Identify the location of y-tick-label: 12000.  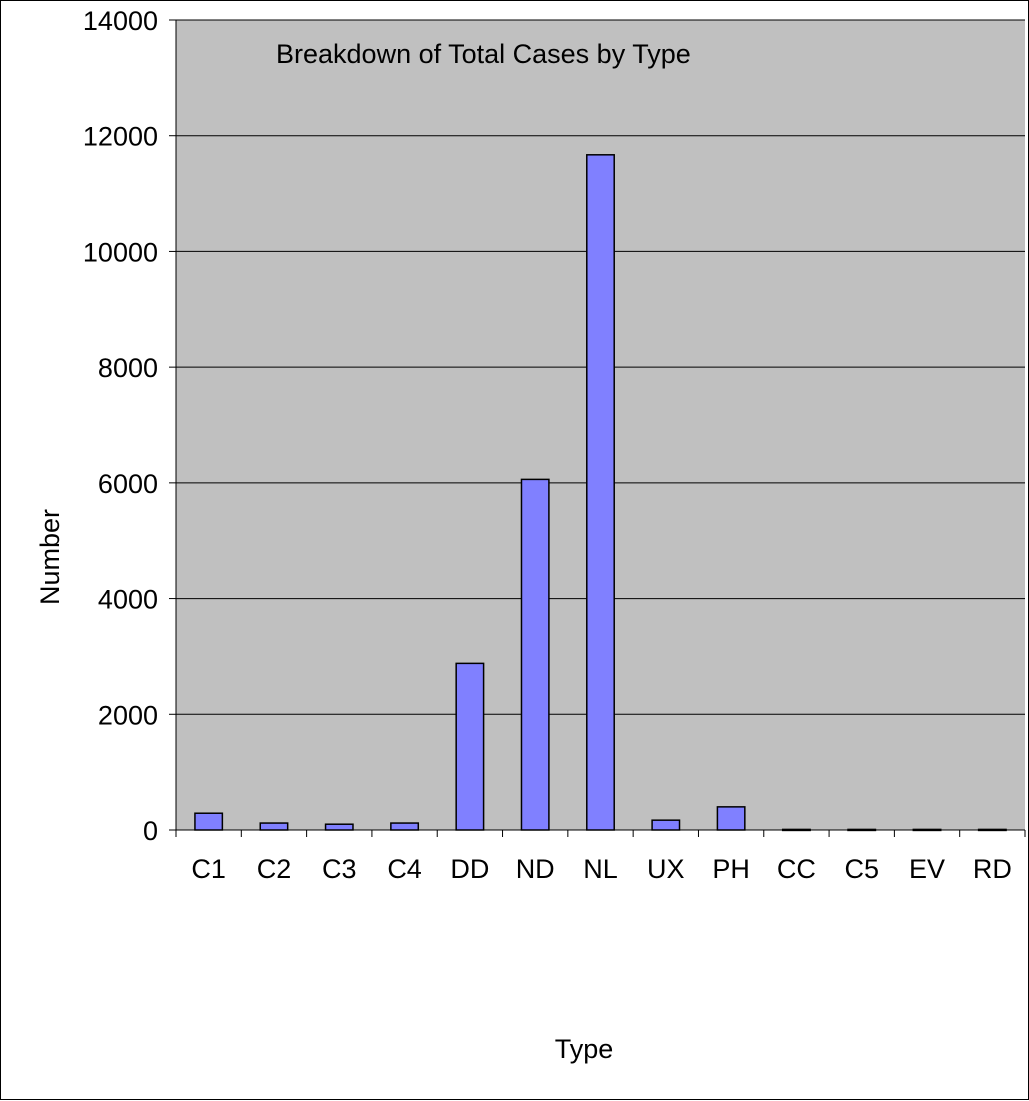
(120, 137).